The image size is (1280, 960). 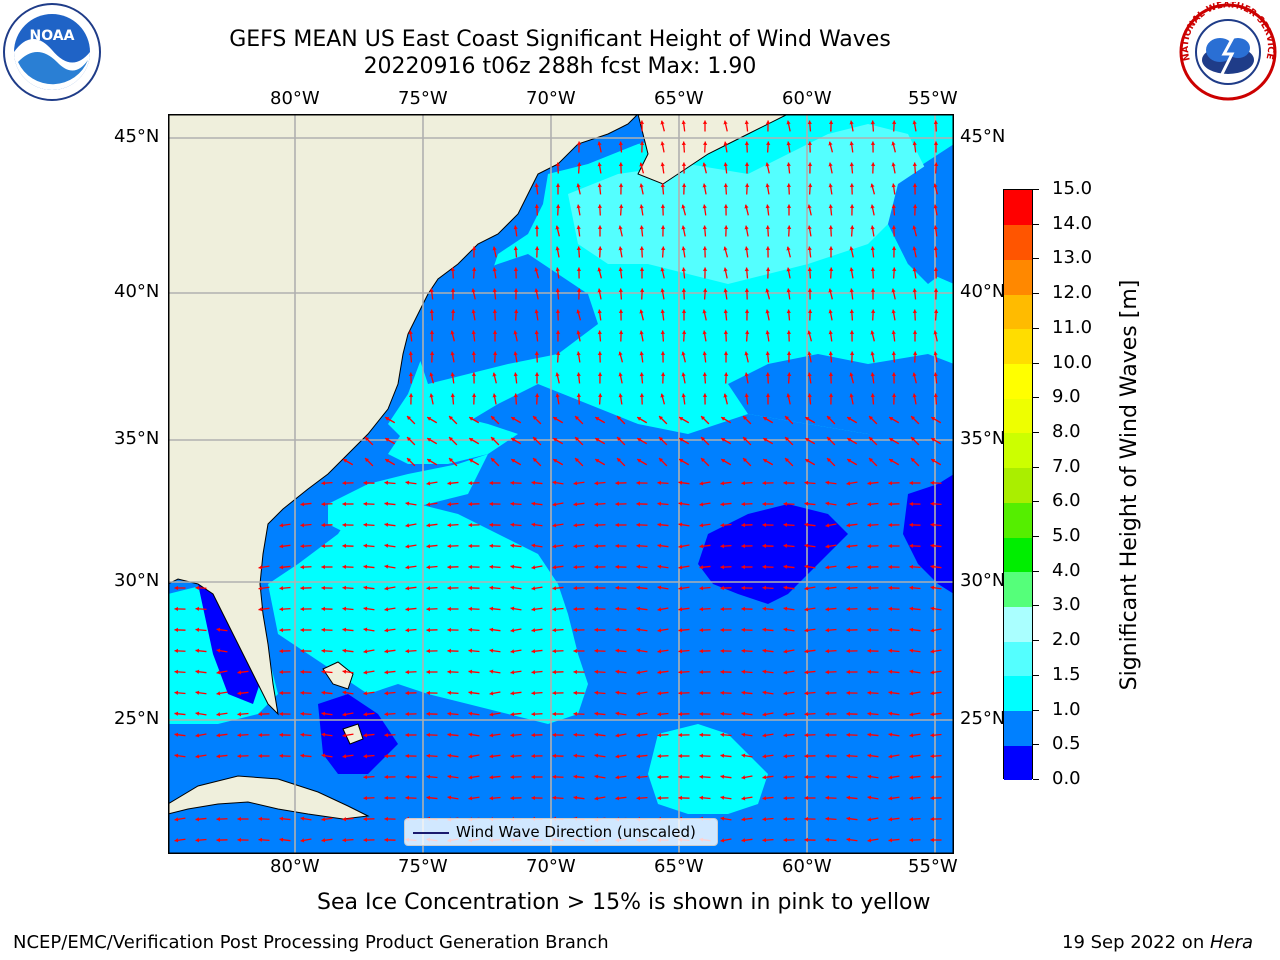 What do you see at coordinates (1018, 693) in the screenshot?
I see `colorbar-segment` at bounding box center [1018, 693].